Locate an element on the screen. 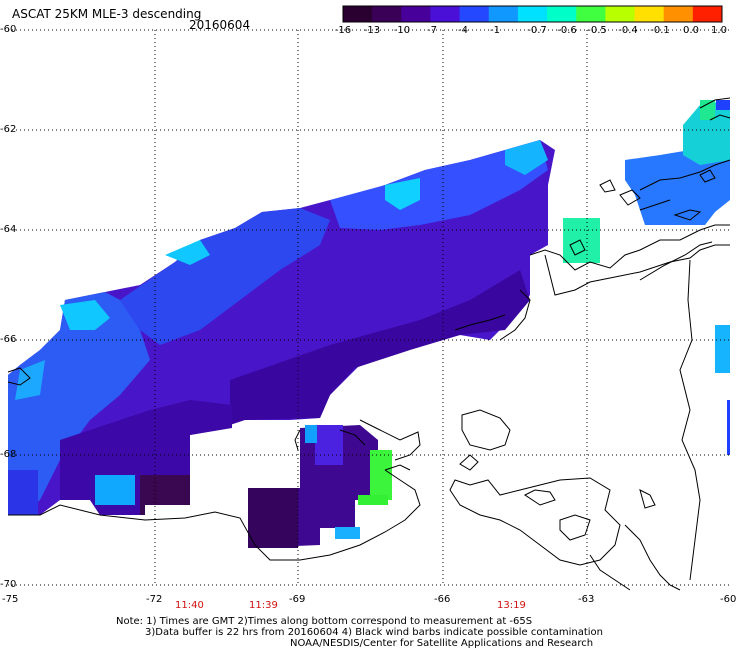 This screenshot has width=740, height=650. data-swath-center is located at coordinates (320, 486).